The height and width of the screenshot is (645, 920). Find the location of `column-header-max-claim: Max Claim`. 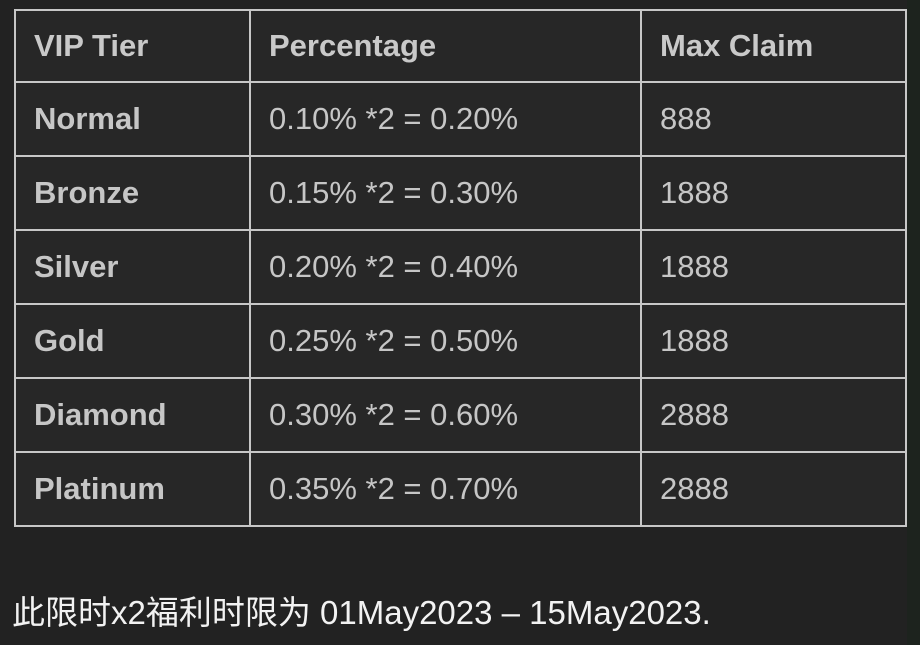

column-header-max-claim: Max Claim is located at coordinates (773, 46).